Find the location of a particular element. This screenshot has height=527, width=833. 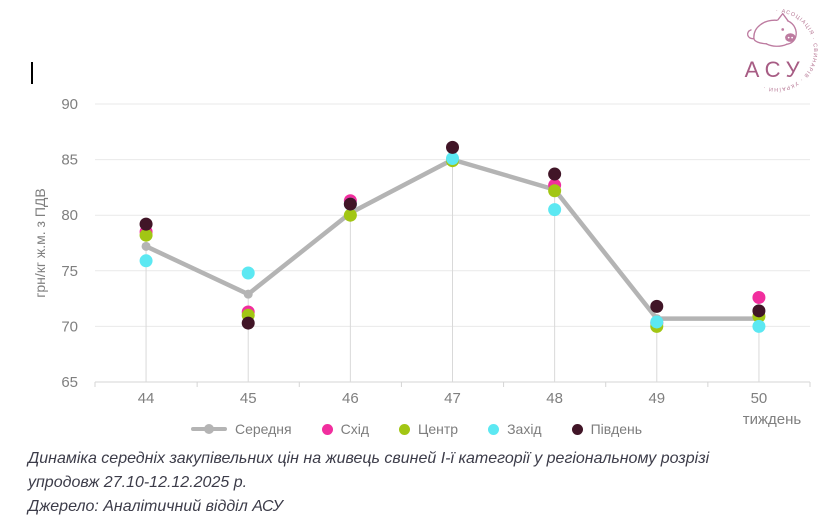

x-tick-label: 45 is located at coordinates (248, 398).